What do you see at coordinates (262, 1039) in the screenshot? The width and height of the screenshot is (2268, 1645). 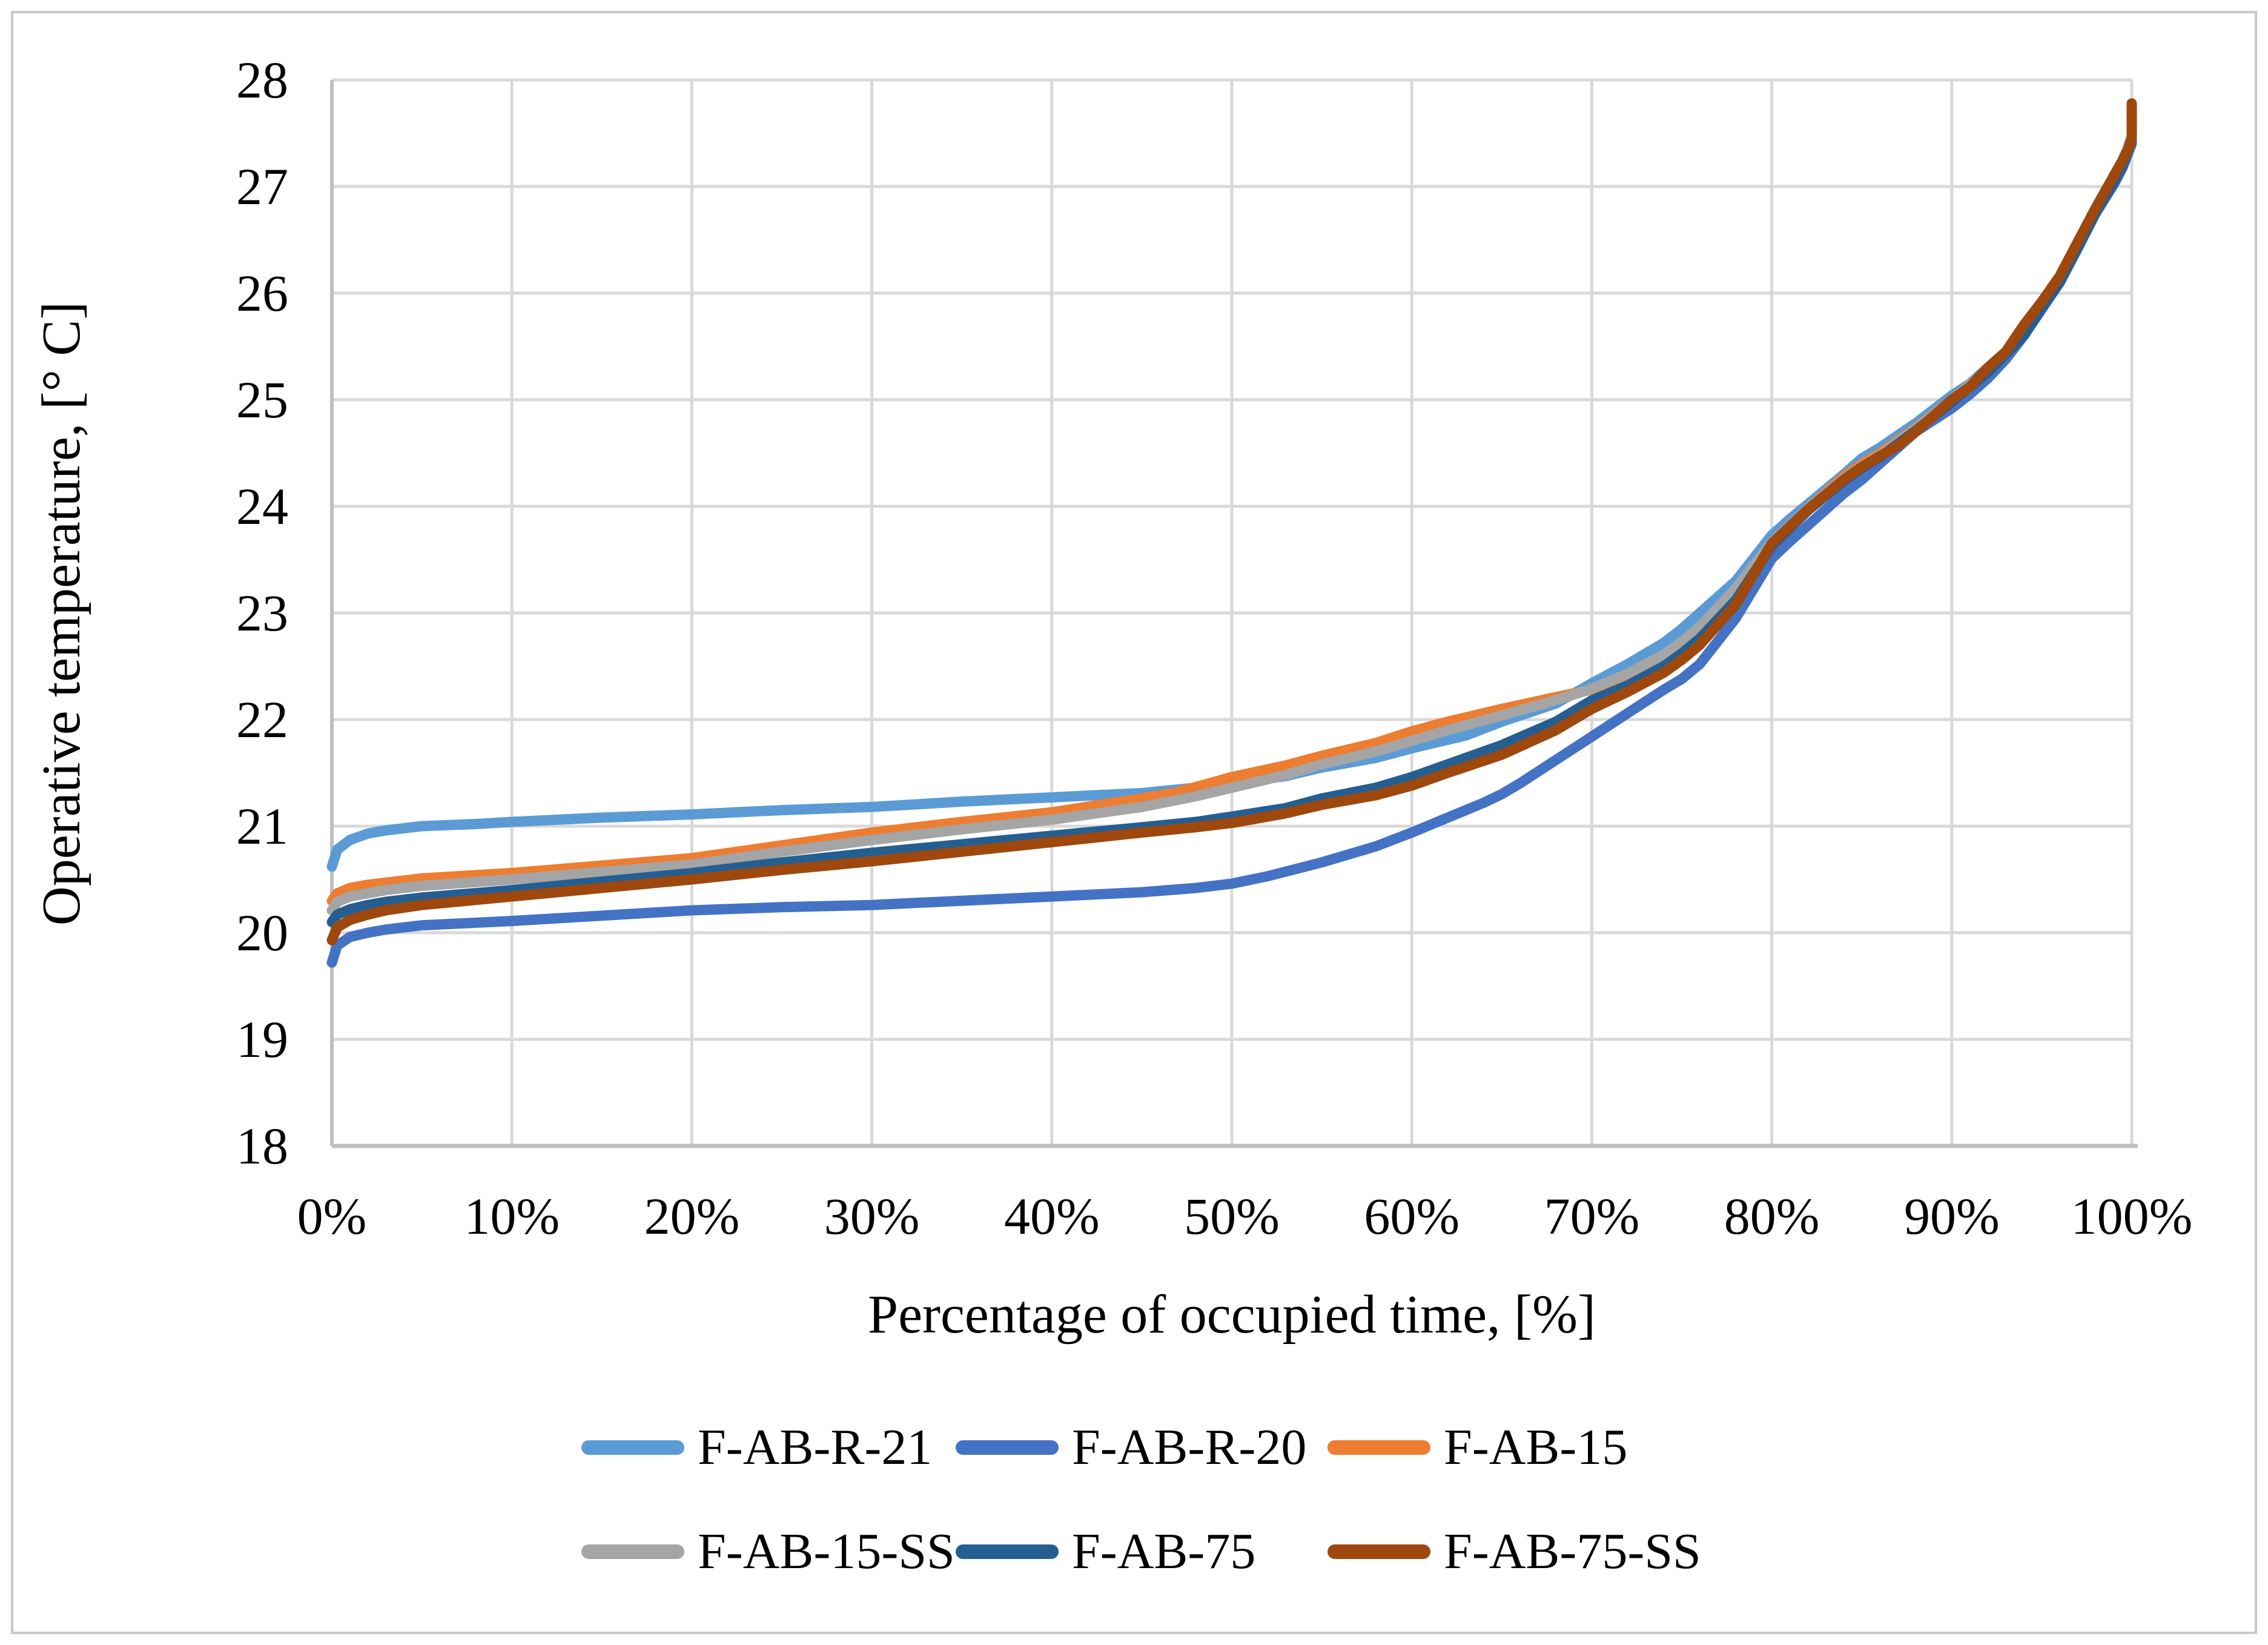 I see `y-tick-label: 19` at bounding box center [262, 1039].